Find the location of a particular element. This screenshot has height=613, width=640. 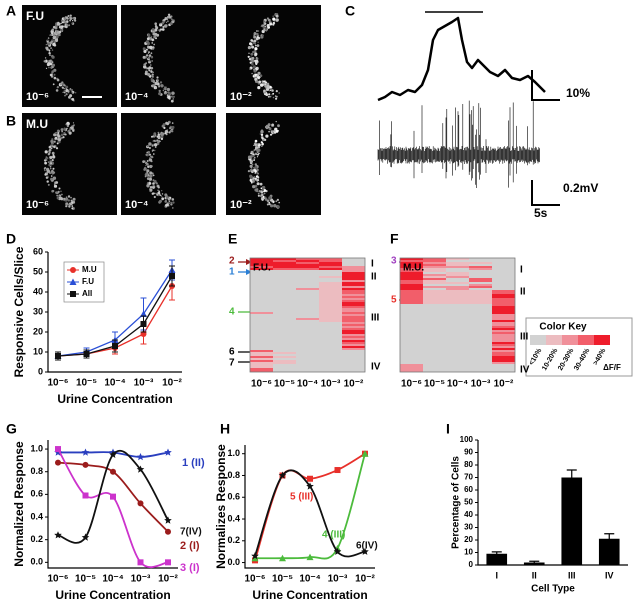

group-label: I is located at coordinates (372, 264).